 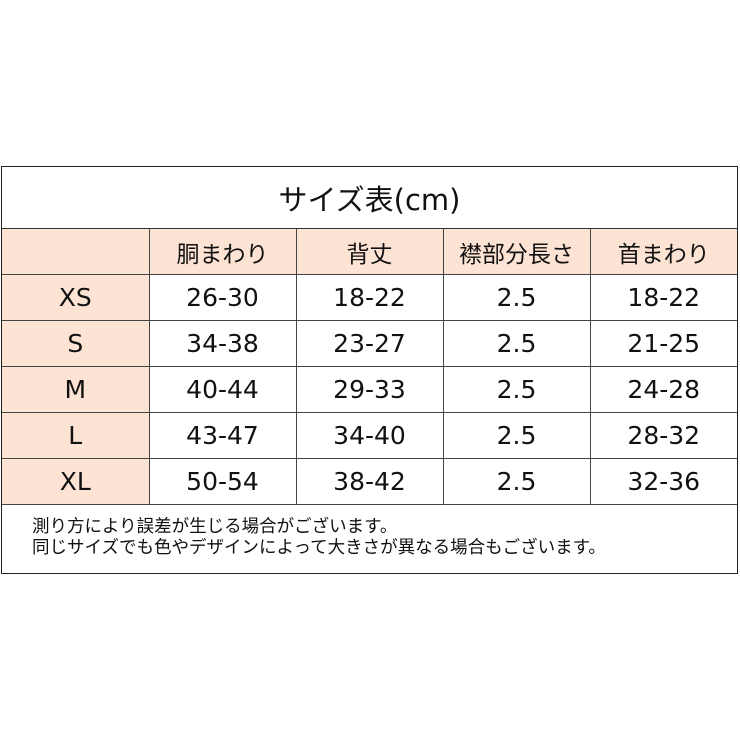 What do you see at coordinates (76, 343) in the screenshot?
I see `size-label-cell: S` at bounding box center [76, 343].